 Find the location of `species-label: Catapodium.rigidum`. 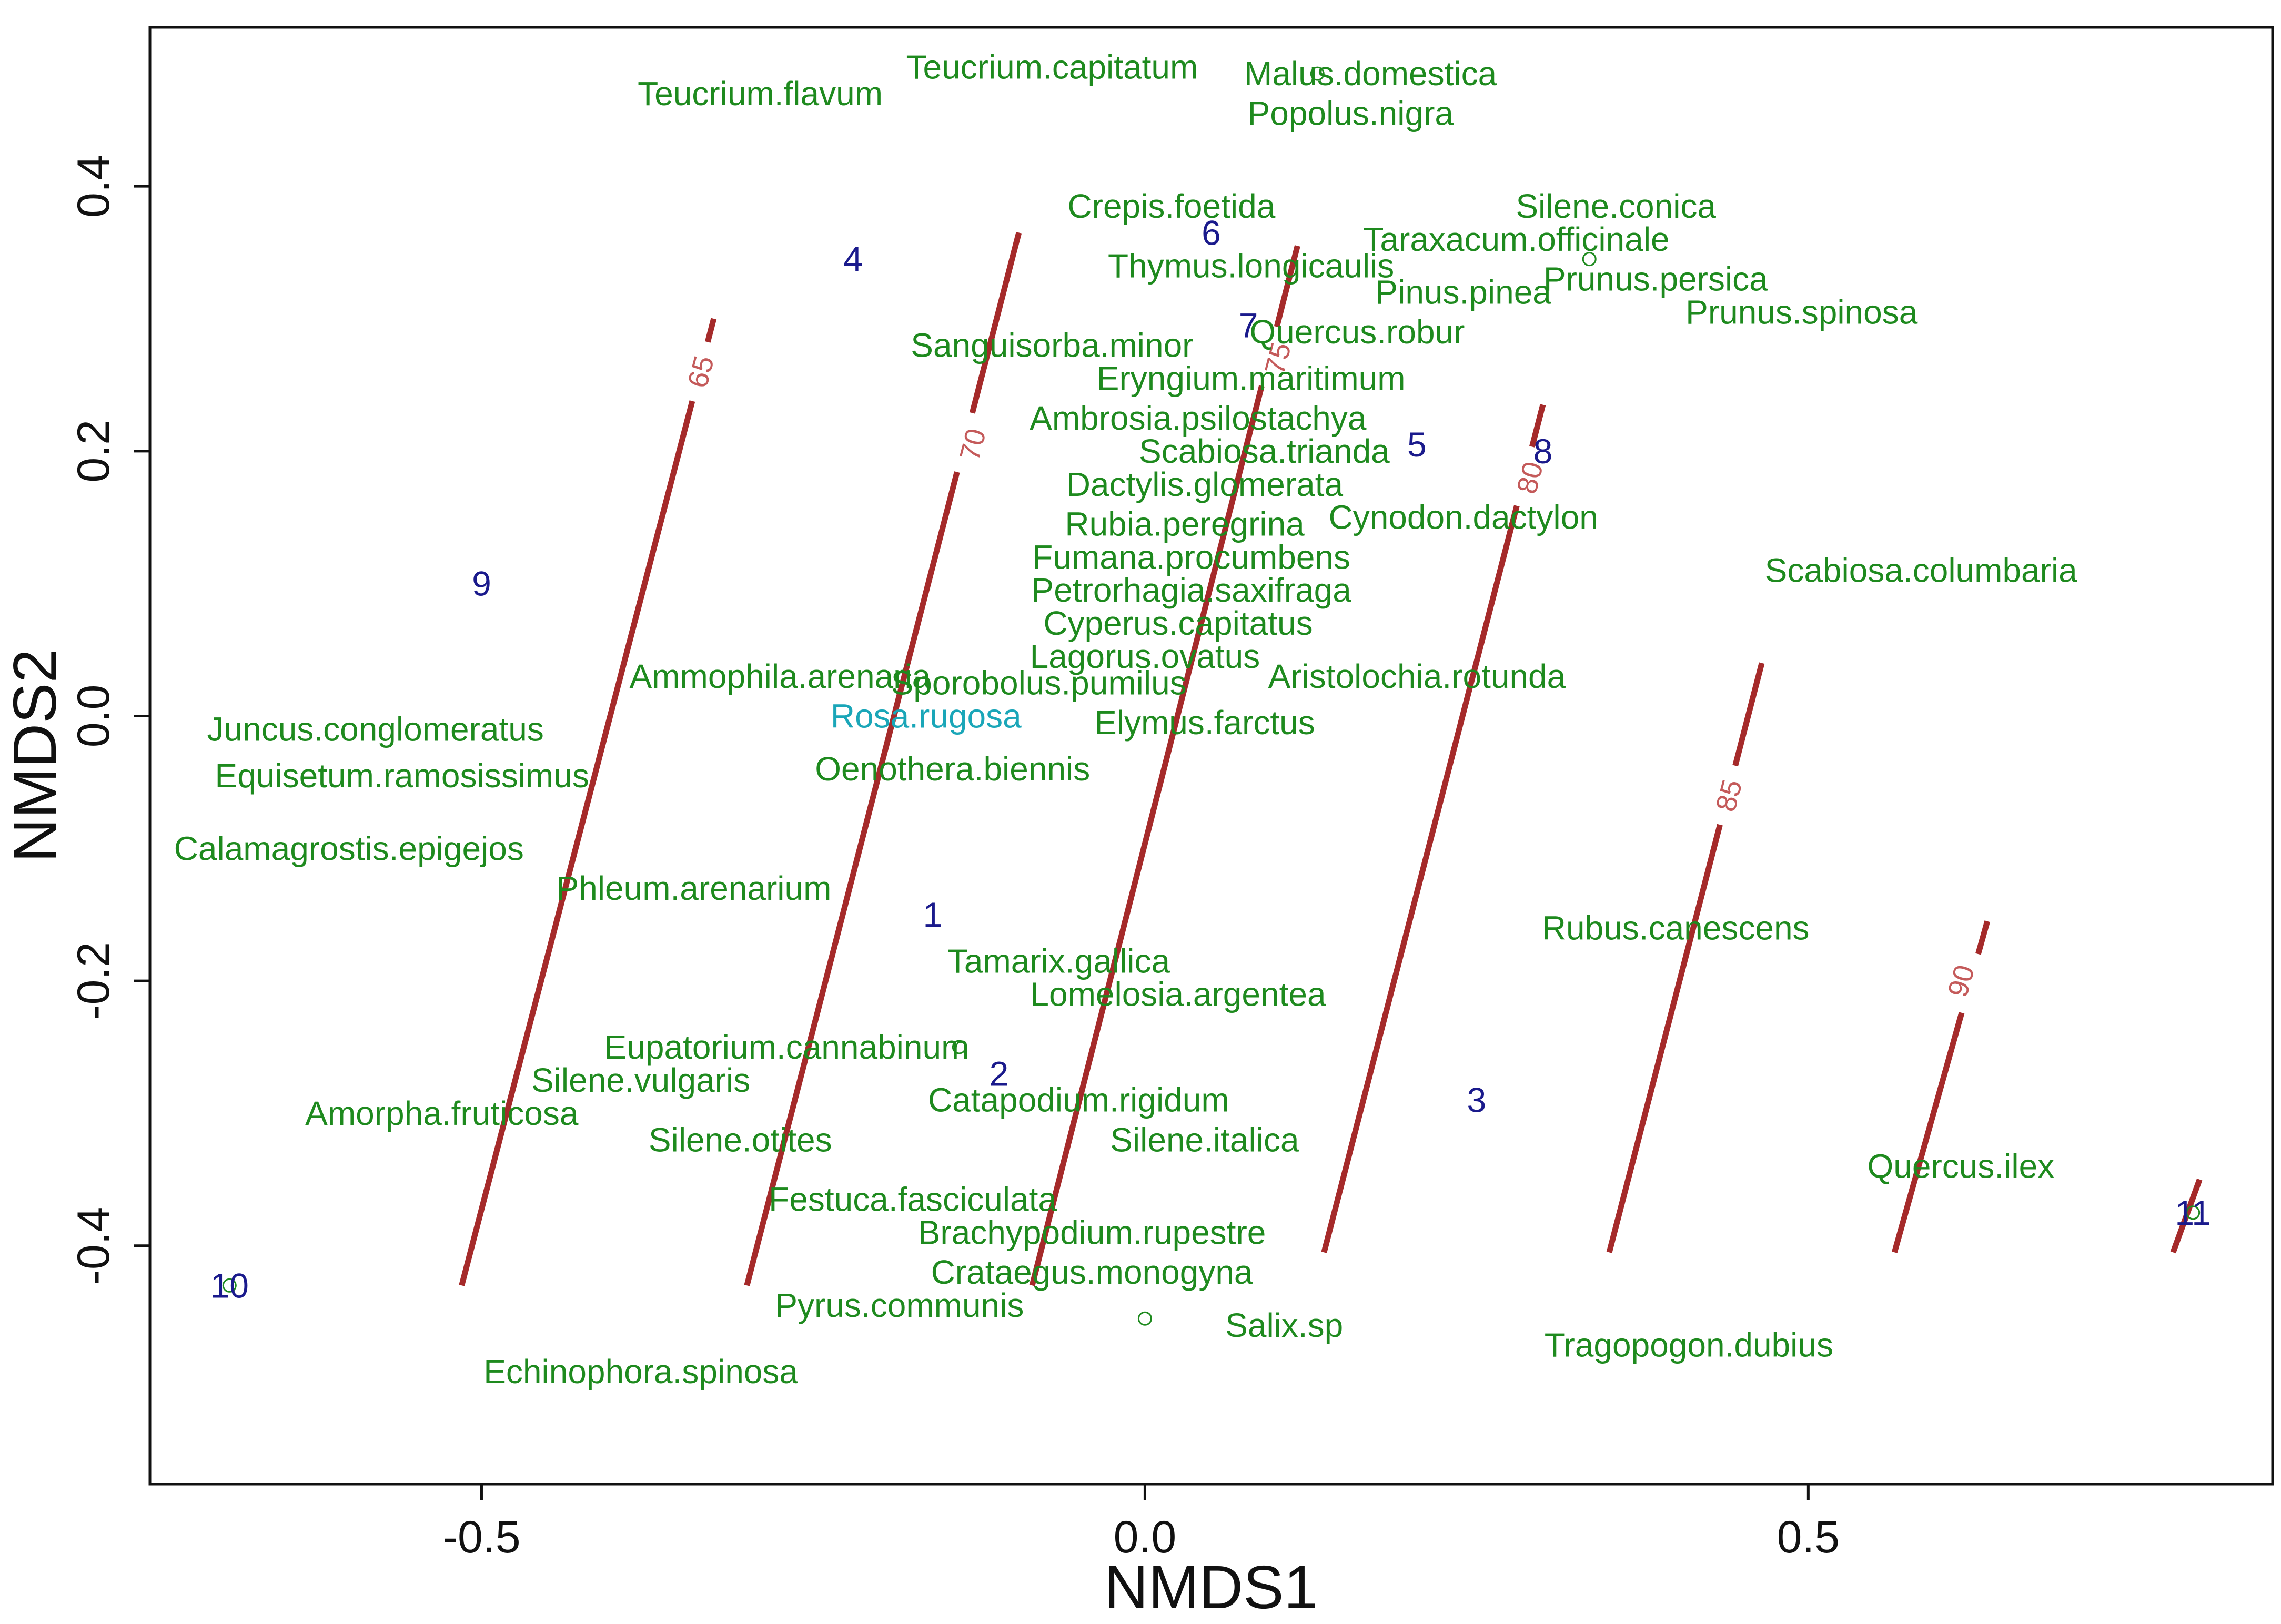

species-label: Catapodium.rigidum is located at coordinates (1078, 1100).